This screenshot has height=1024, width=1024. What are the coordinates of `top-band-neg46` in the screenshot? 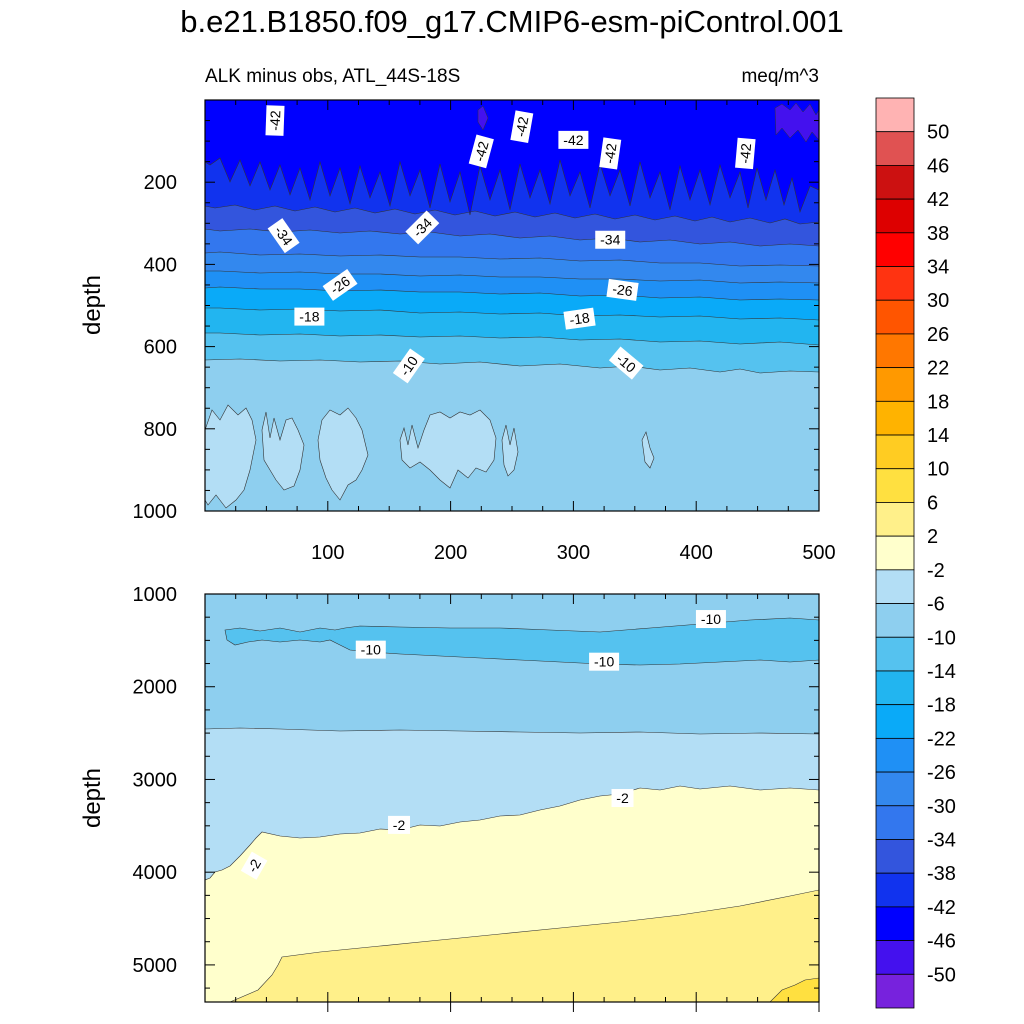 It's located at (796, 122).